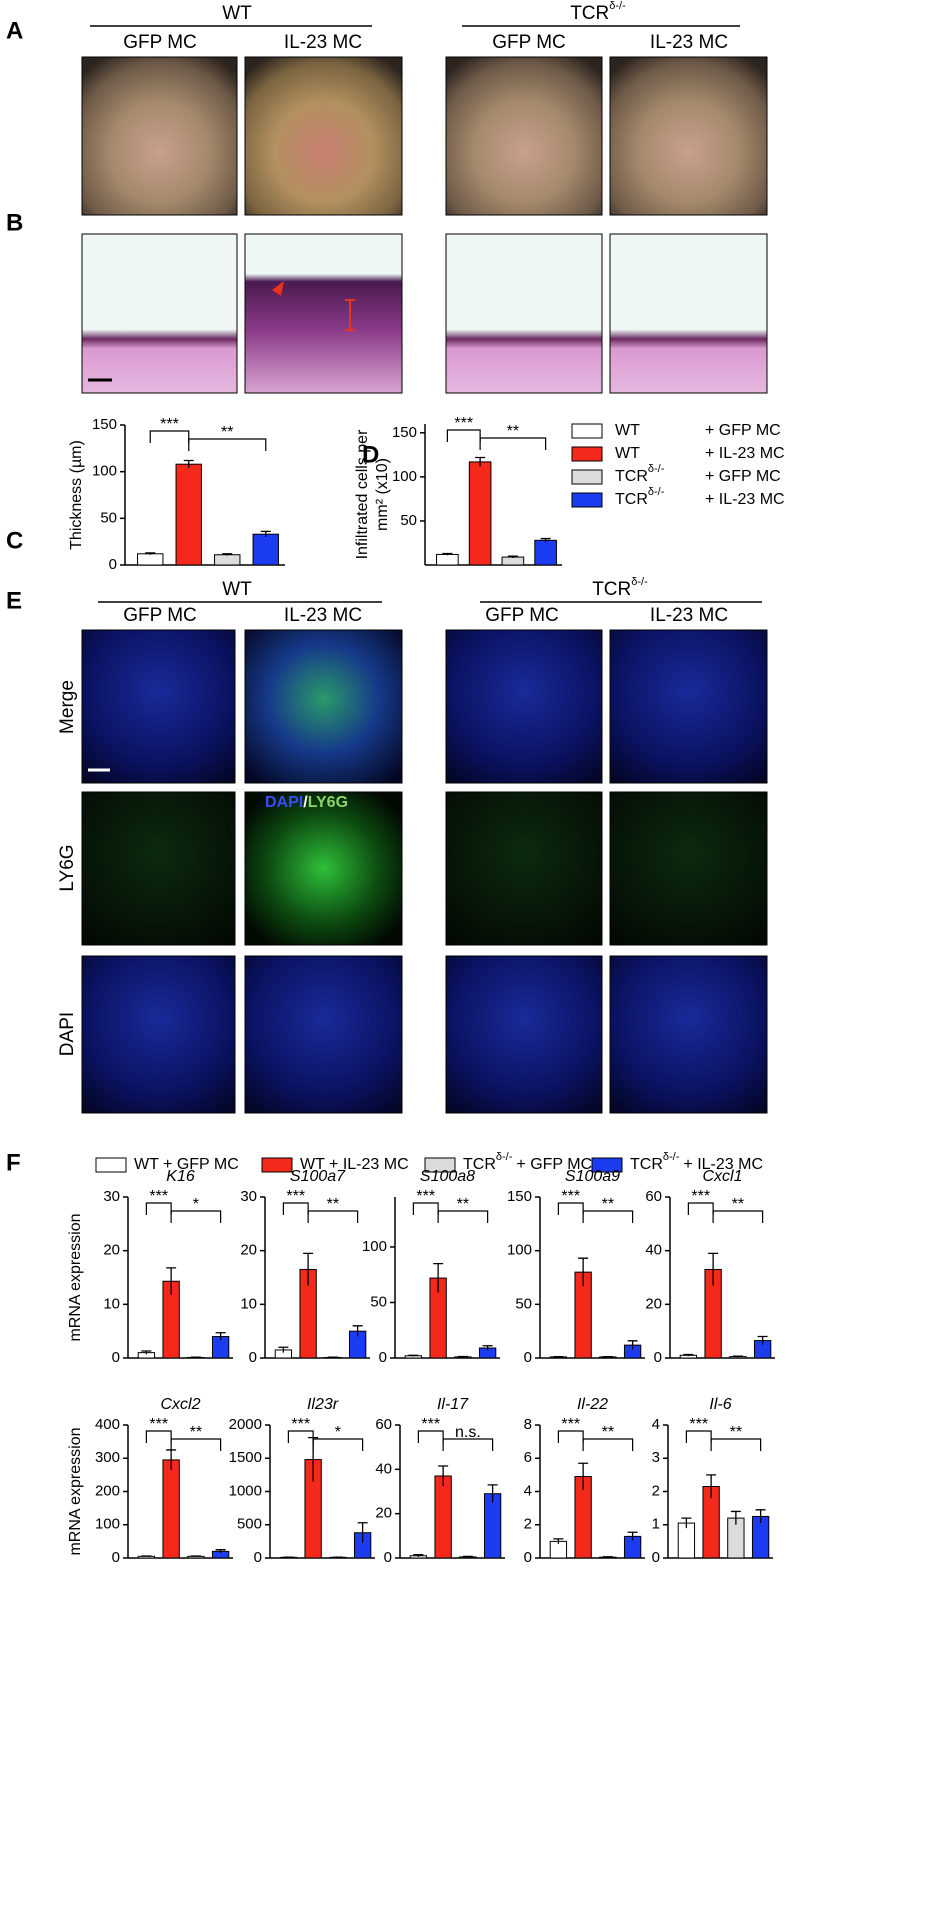 The width and height of the screenshot is (948, 1920). What do you see at coordinates (592, 1404) in the screenshot?
I see `chart-title: Il-22` at bounding box center [592, 1404].